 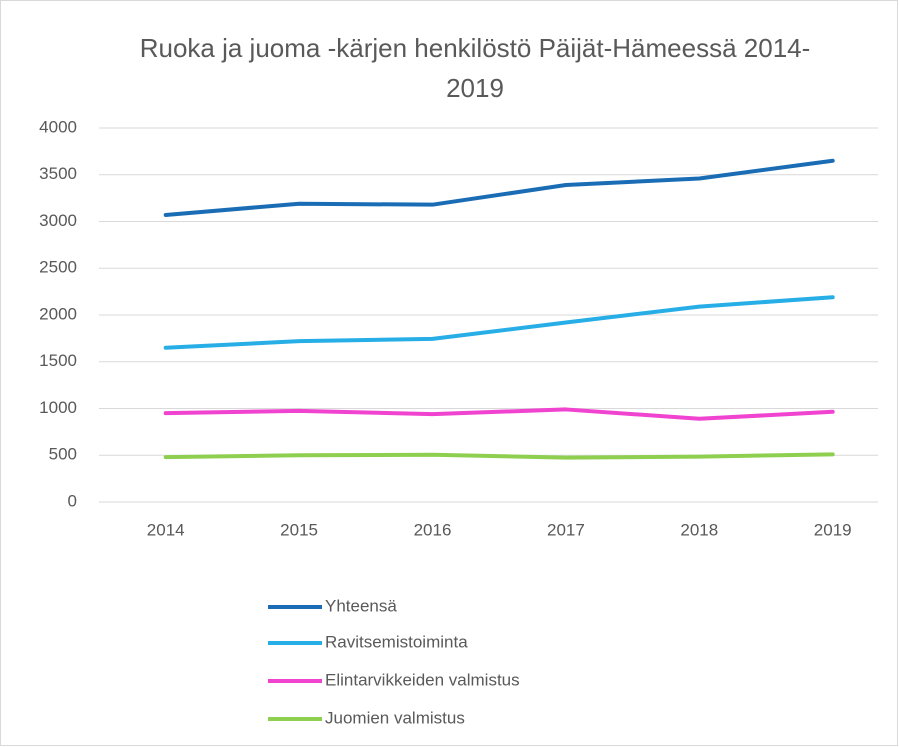 I want to click on x-tick-label: 2018, so click(x=699, y=529).